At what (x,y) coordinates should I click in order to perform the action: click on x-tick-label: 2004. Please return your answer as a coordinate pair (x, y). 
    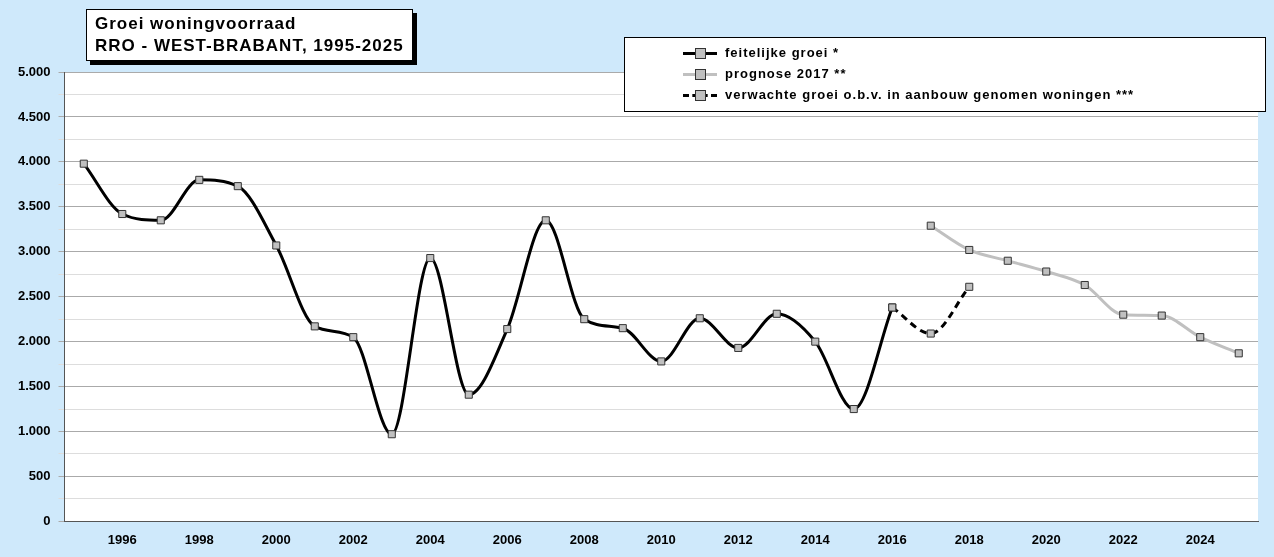
    Looking at the image, I should click on (430, 539).